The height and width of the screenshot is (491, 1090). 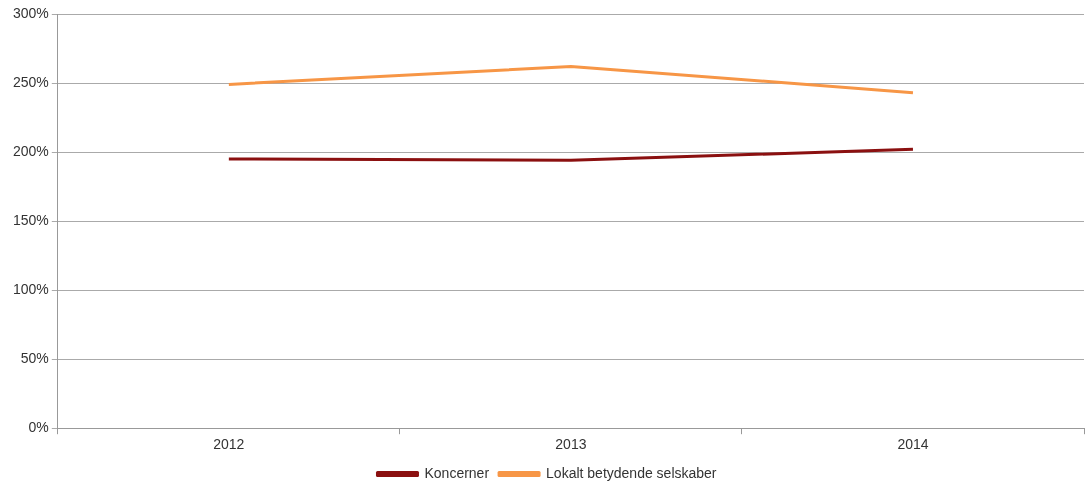 What do you see at coordinates (631, 472) in the screenshot?
I see `legend-label: Lokalt betydende selskaber` at bounding box center [631, 472].